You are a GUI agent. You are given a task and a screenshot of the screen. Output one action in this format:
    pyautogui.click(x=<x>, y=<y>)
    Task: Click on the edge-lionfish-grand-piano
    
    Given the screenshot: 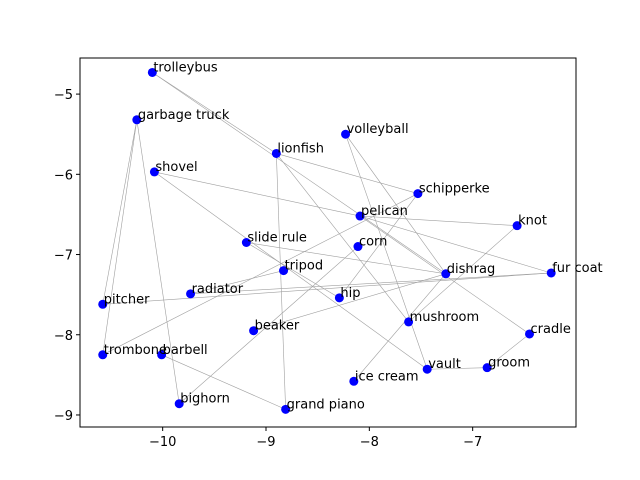 What is the action you would take?
    pyautogui.click(x=281, y=281)
    